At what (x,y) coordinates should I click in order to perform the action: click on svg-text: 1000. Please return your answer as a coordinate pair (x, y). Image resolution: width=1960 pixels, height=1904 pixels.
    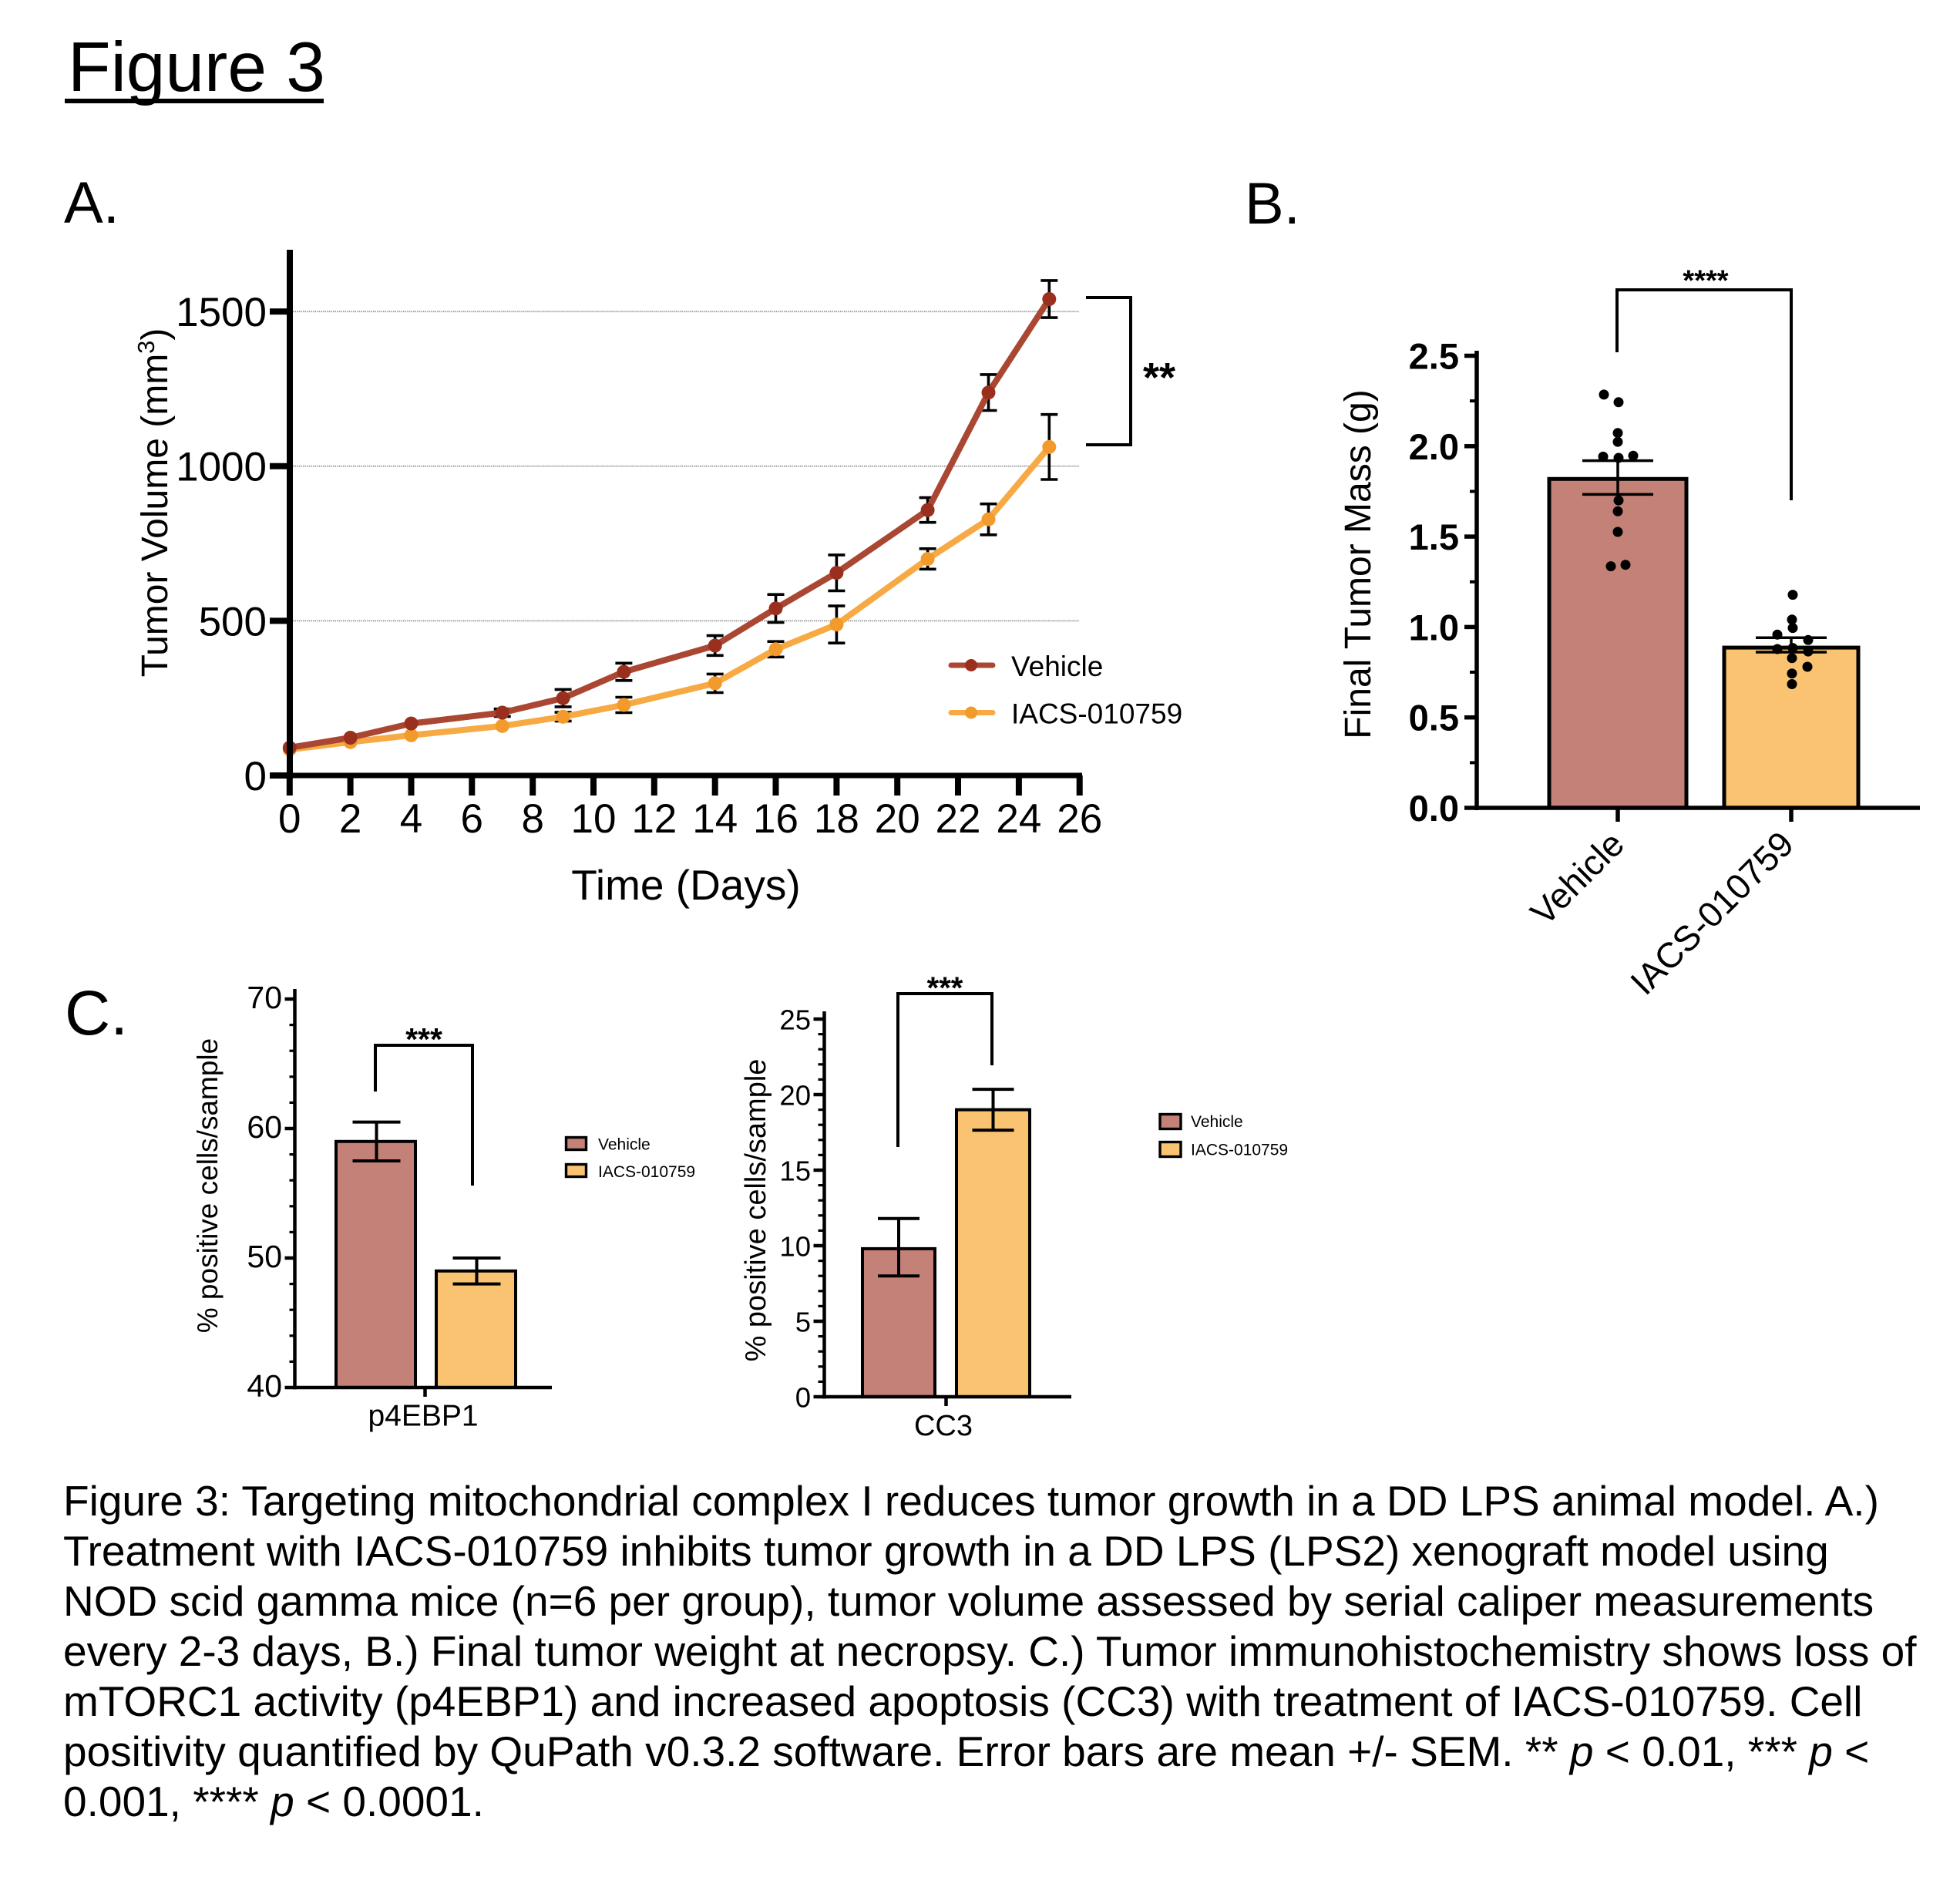
    Looking at the image, I should click on (222, 468).